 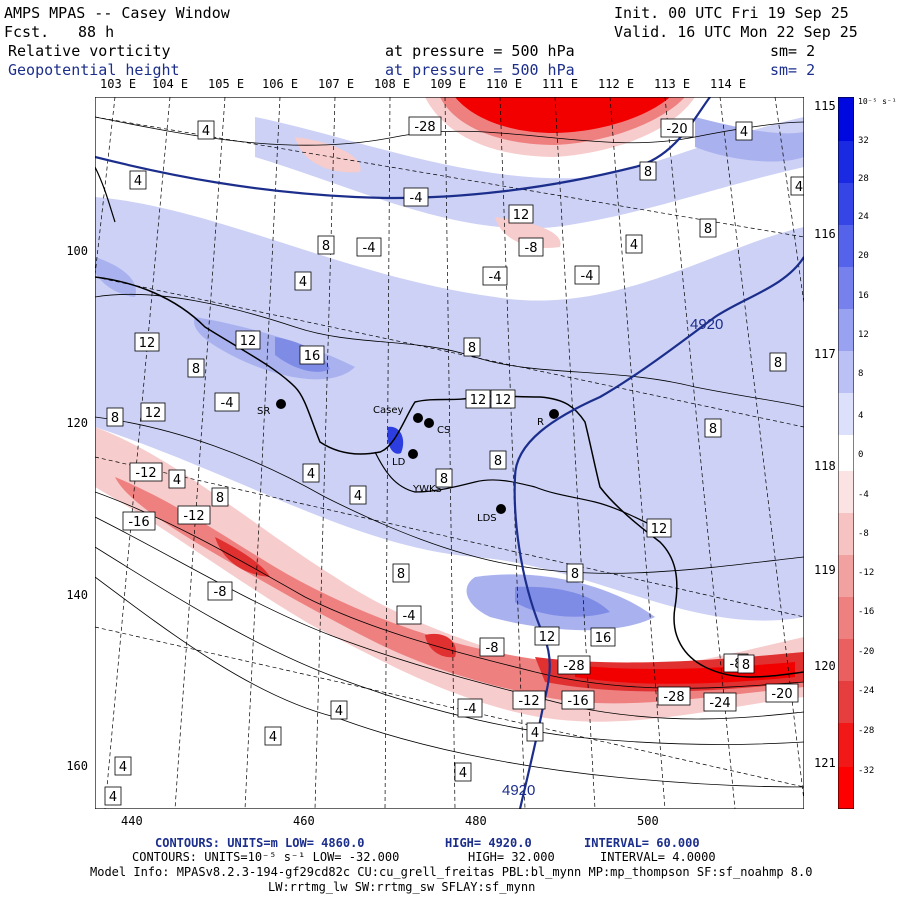 What do you see at coordinates (863, 141) in the screenshot?
I see `colorbar-tick: 32` at bounding box center [863, 141].